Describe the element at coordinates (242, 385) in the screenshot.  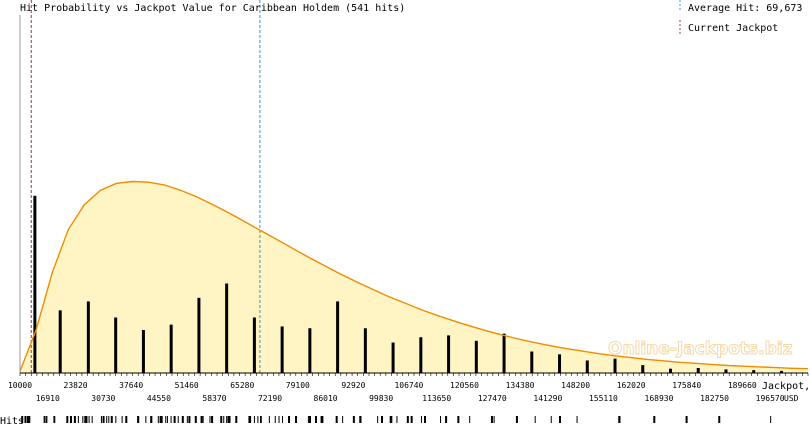
I see `x-tick-label: 65280` at that location.